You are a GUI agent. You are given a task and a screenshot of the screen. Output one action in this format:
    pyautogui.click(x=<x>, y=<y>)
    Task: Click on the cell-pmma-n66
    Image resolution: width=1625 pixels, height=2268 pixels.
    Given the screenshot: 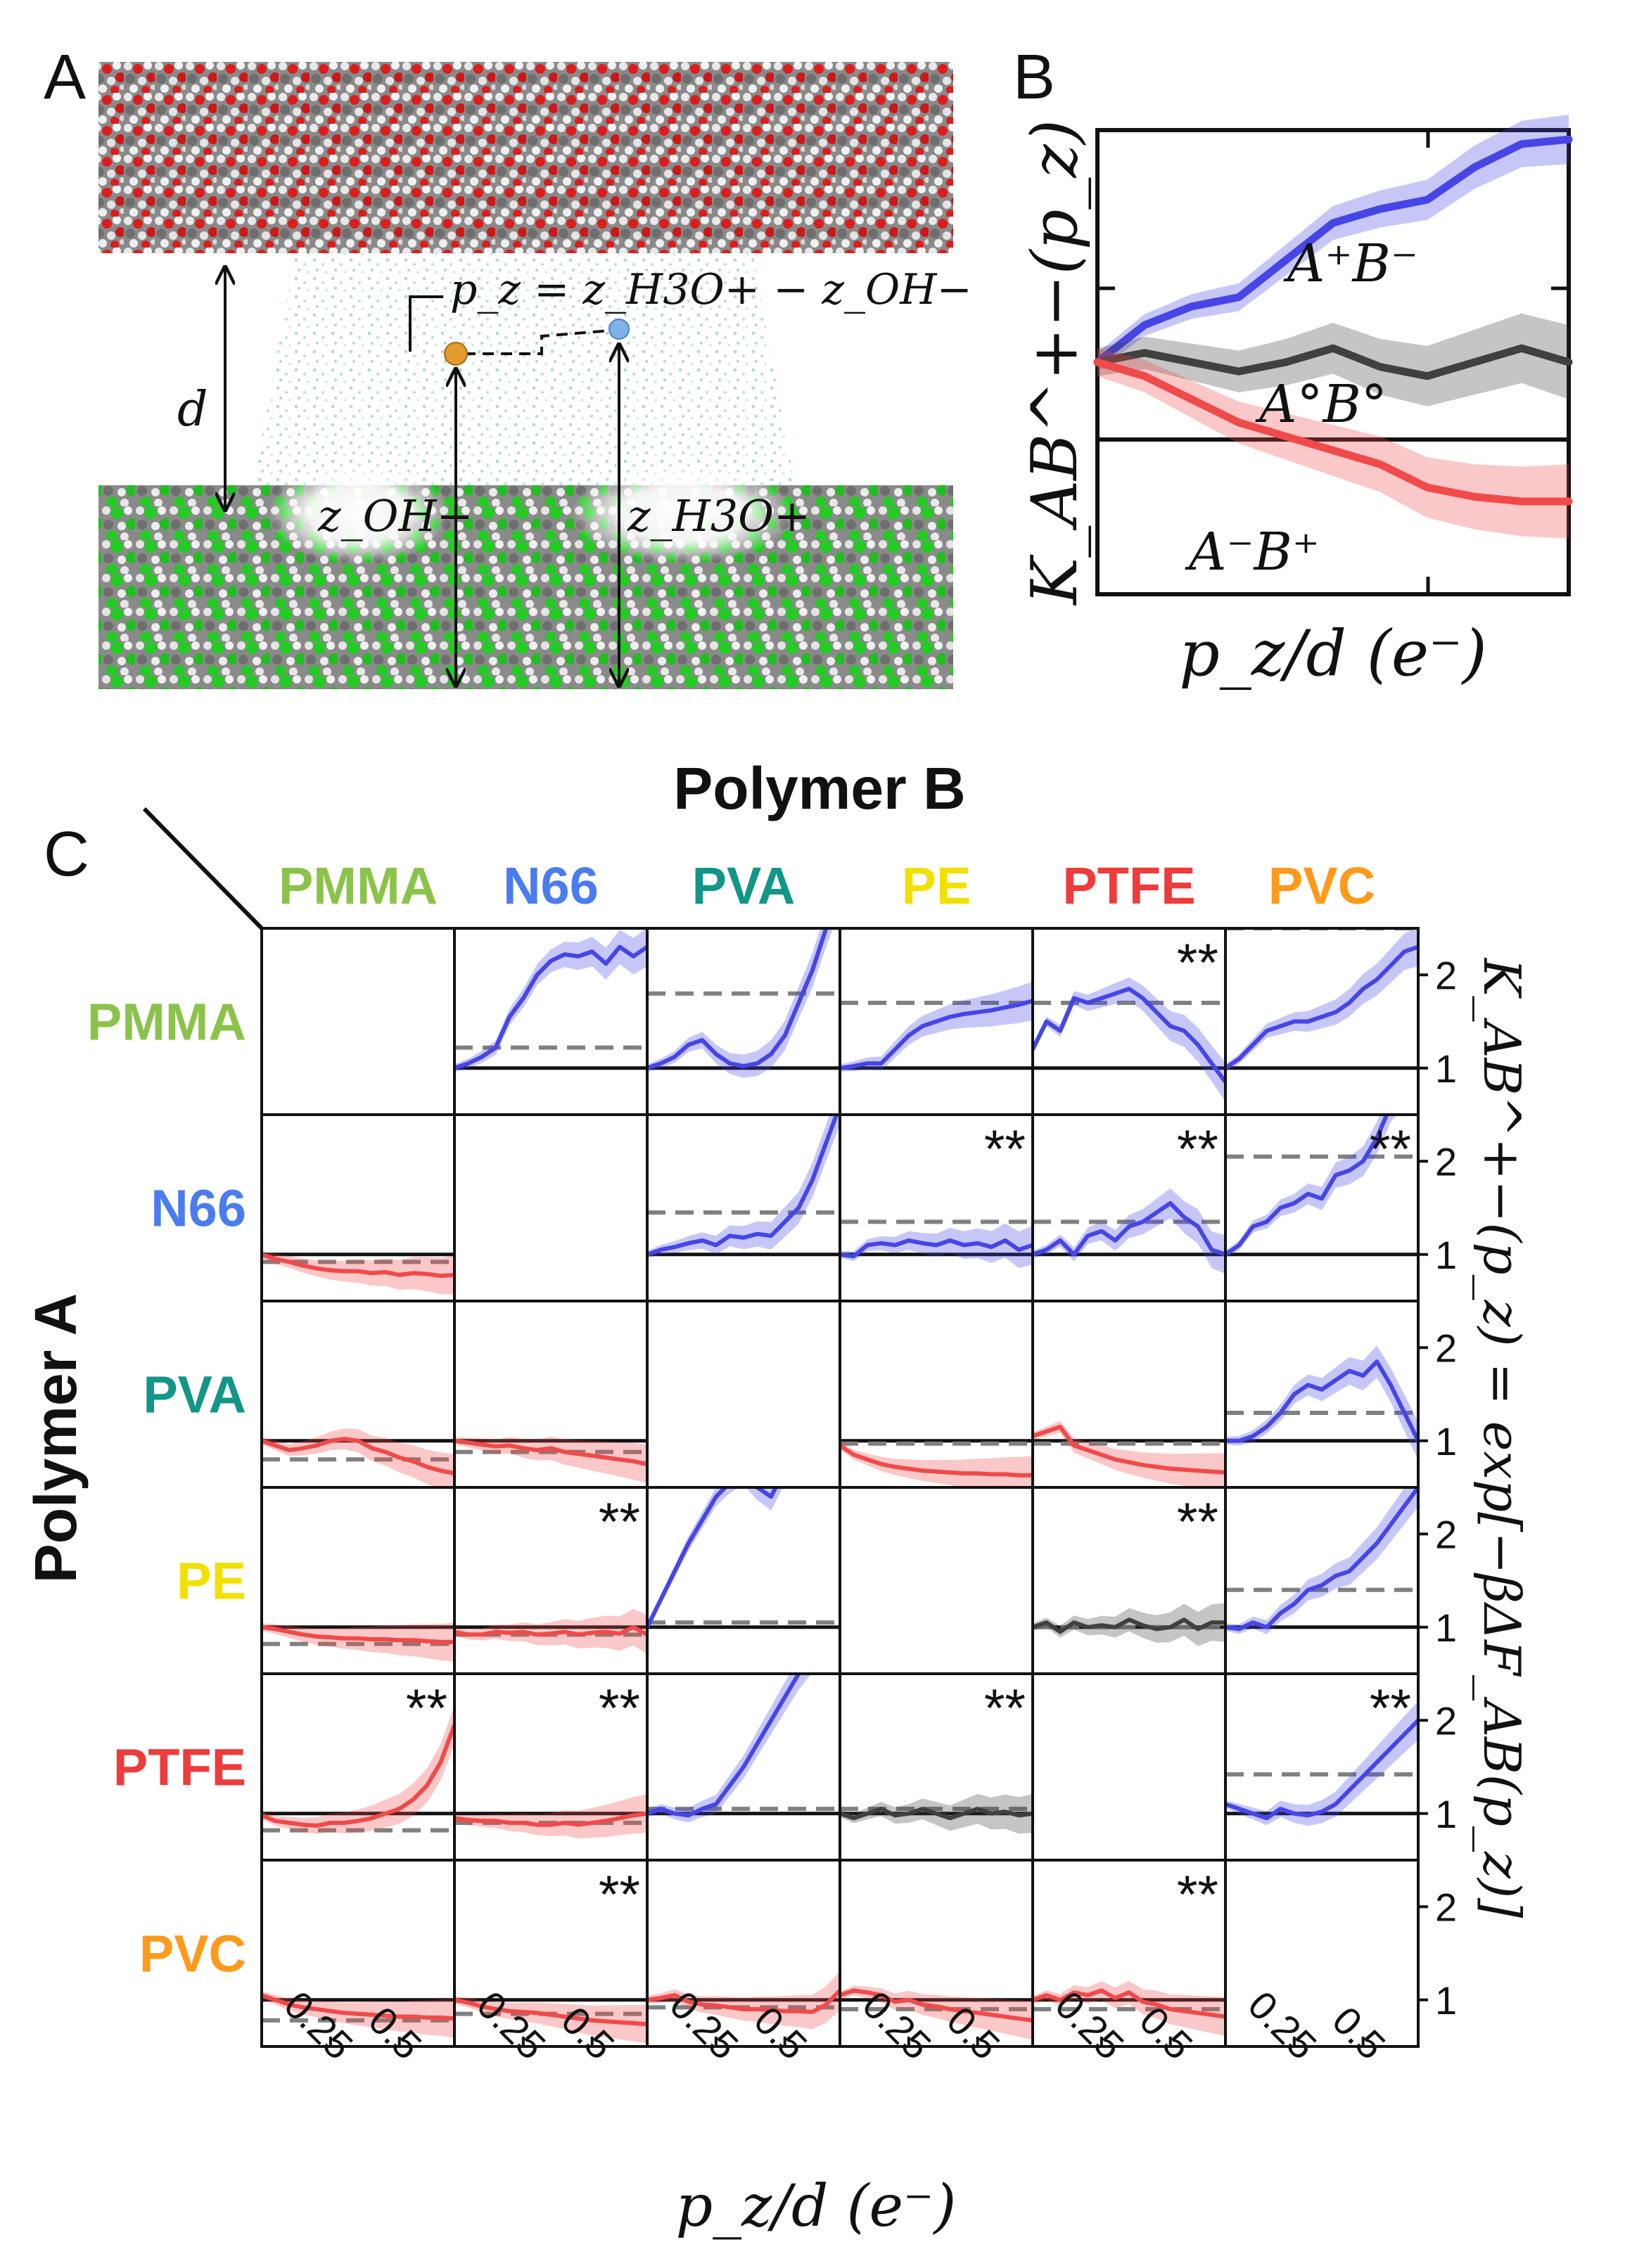 What is the action you would take?
    pyautogui.click(x=551, y=1021)
    